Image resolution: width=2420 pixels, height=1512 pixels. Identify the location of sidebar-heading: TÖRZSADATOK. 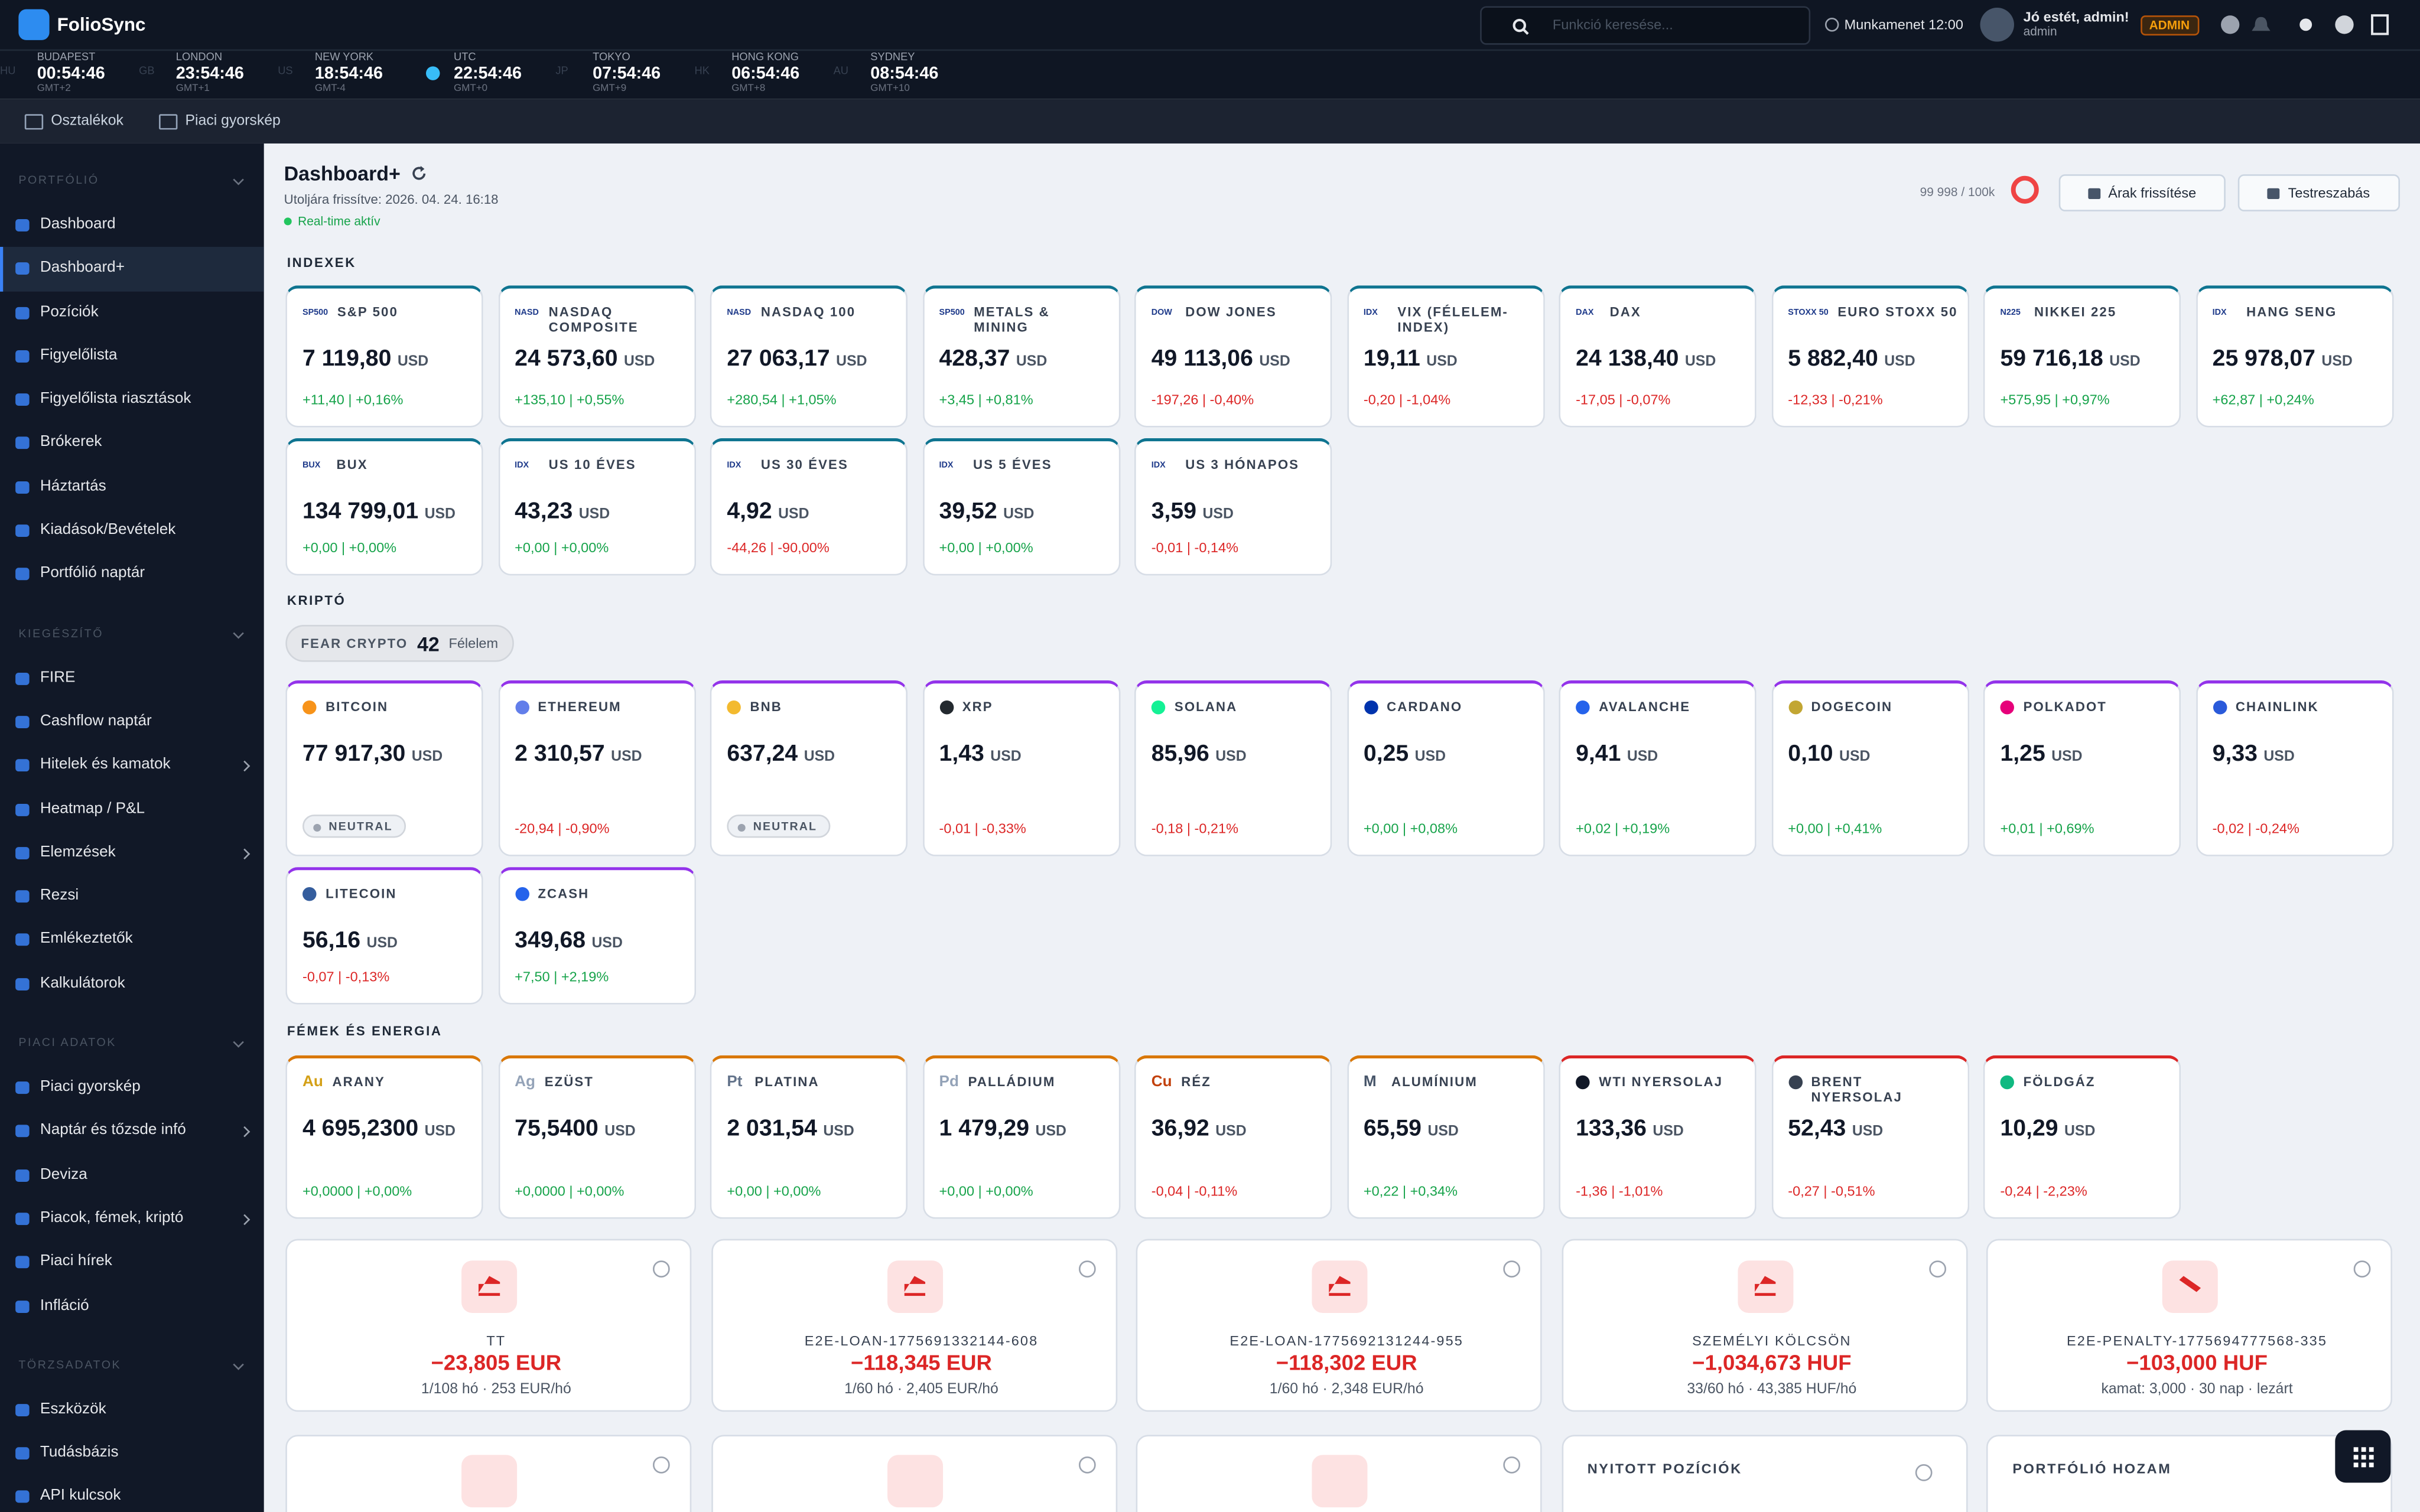
(132, 1365).